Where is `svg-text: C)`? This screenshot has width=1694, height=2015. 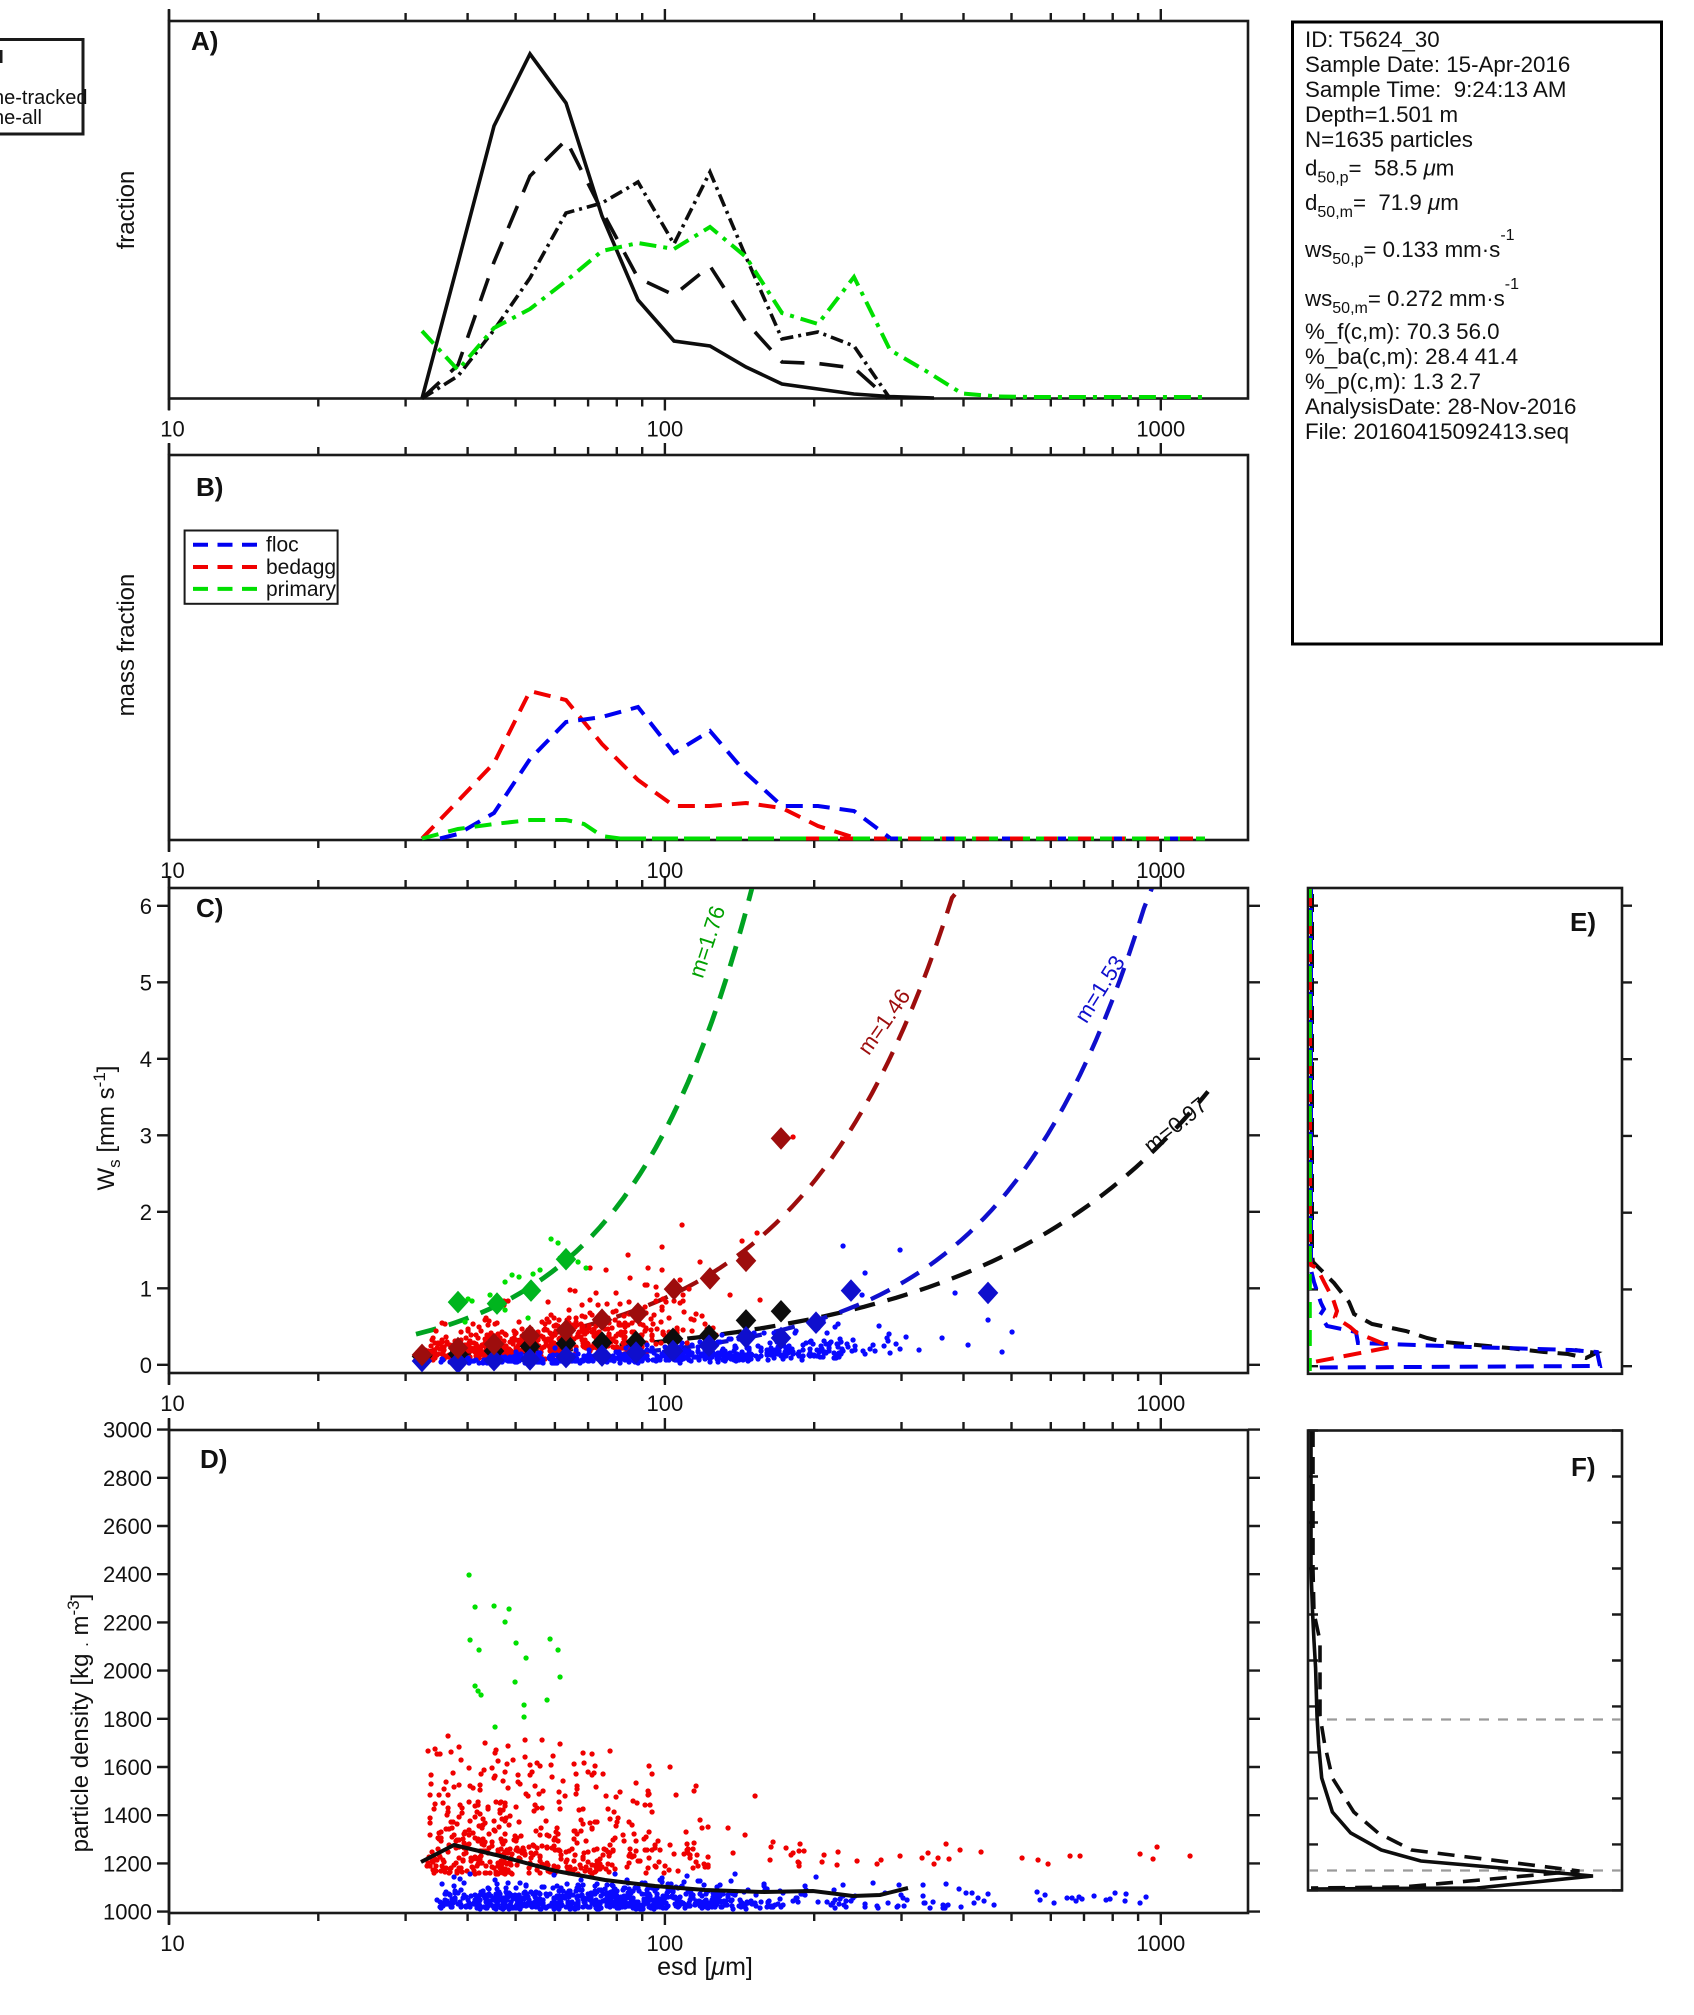 svg-text: C) is located at coordinates (209, 908).